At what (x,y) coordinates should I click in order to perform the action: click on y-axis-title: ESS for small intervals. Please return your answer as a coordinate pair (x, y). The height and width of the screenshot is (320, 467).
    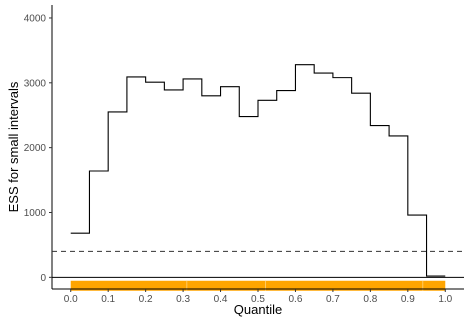
    Looking at the image, I should click on (13, 146).